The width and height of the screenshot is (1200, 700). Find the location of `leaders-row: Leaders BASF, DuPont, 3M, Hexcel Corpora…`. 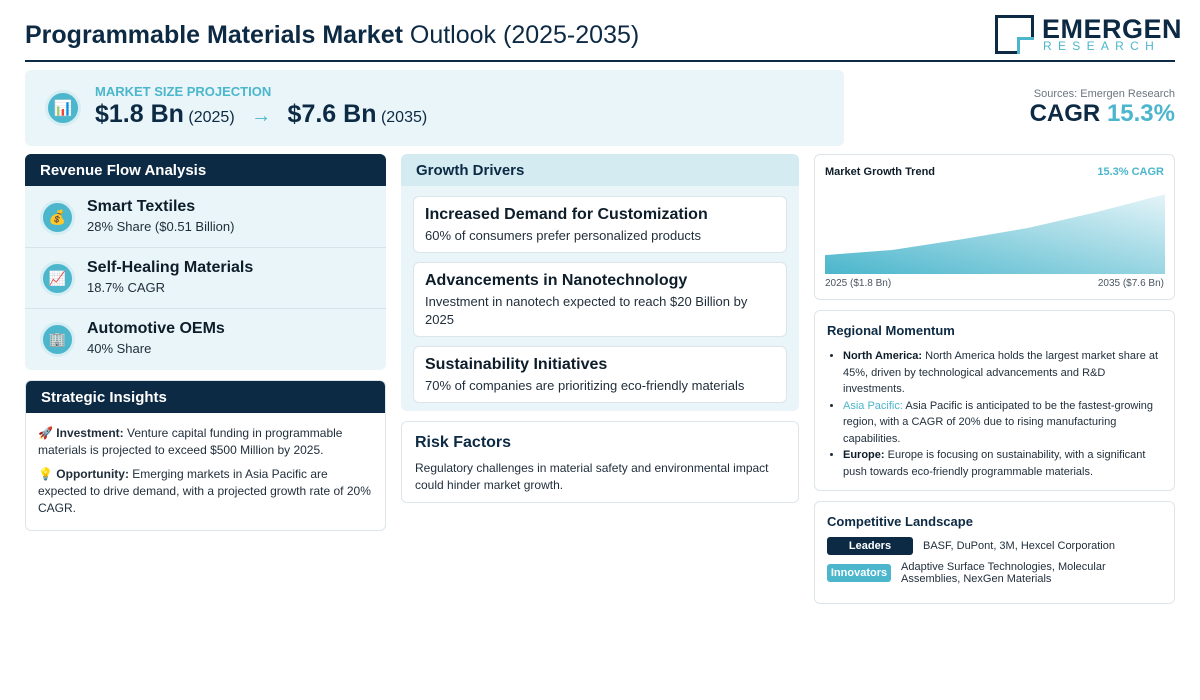

leaders-row: Leaders BASF, DuPont, 3M, Hexcel Corpora… is located at coordinates (971, 546).